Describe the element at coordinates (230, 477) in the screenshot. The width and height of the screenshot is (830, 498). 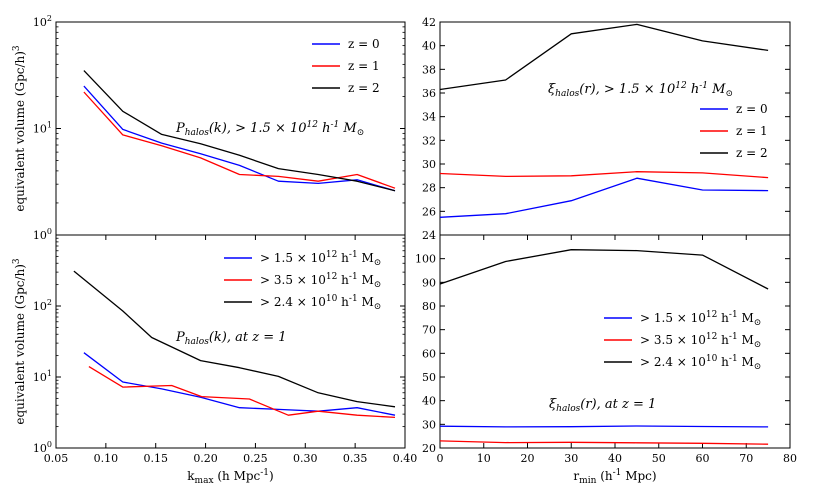
I see `x-axis-title: kmax (h Mpc-1)` at that location.